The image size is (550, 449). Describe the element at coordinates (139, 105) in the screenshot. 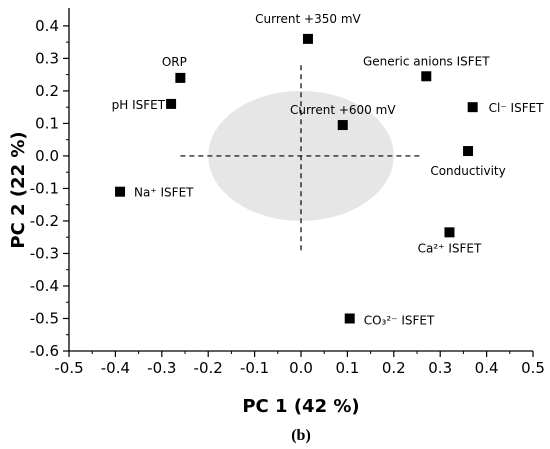

I see `point-label: pH ISFET` at that location.